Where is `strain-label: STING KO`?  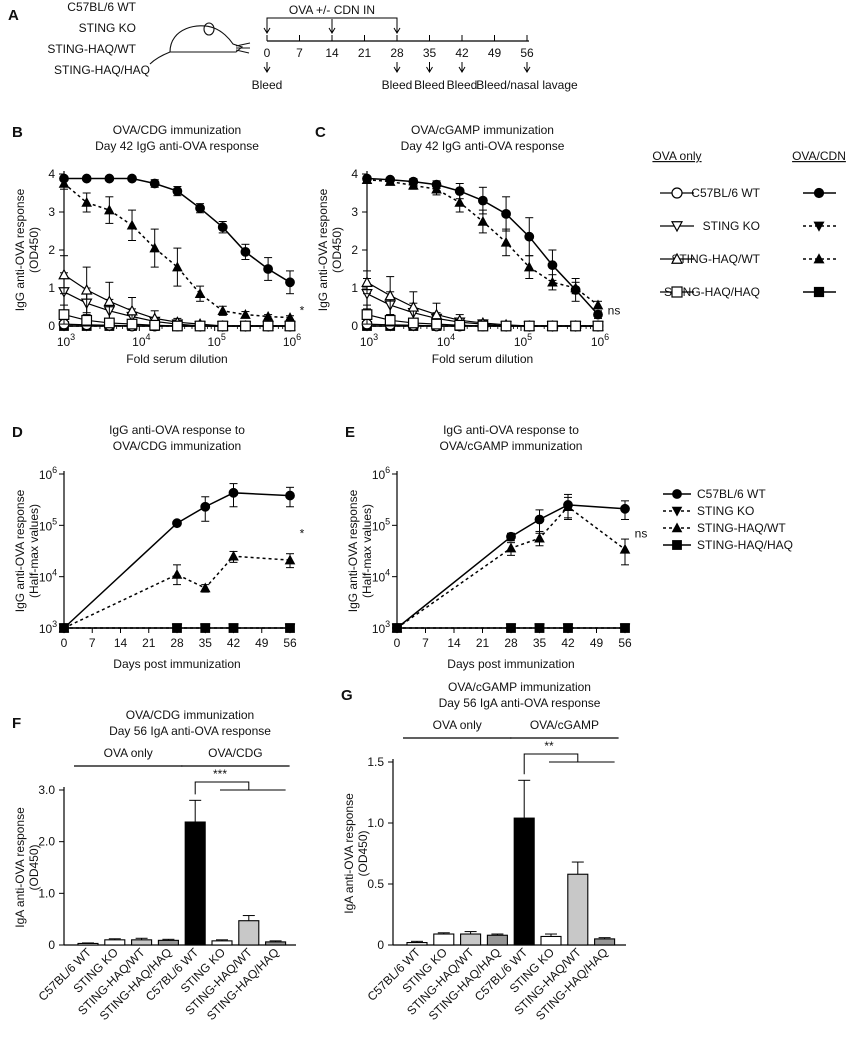 strain-label: STING KO is located at coordinates (107, 28).